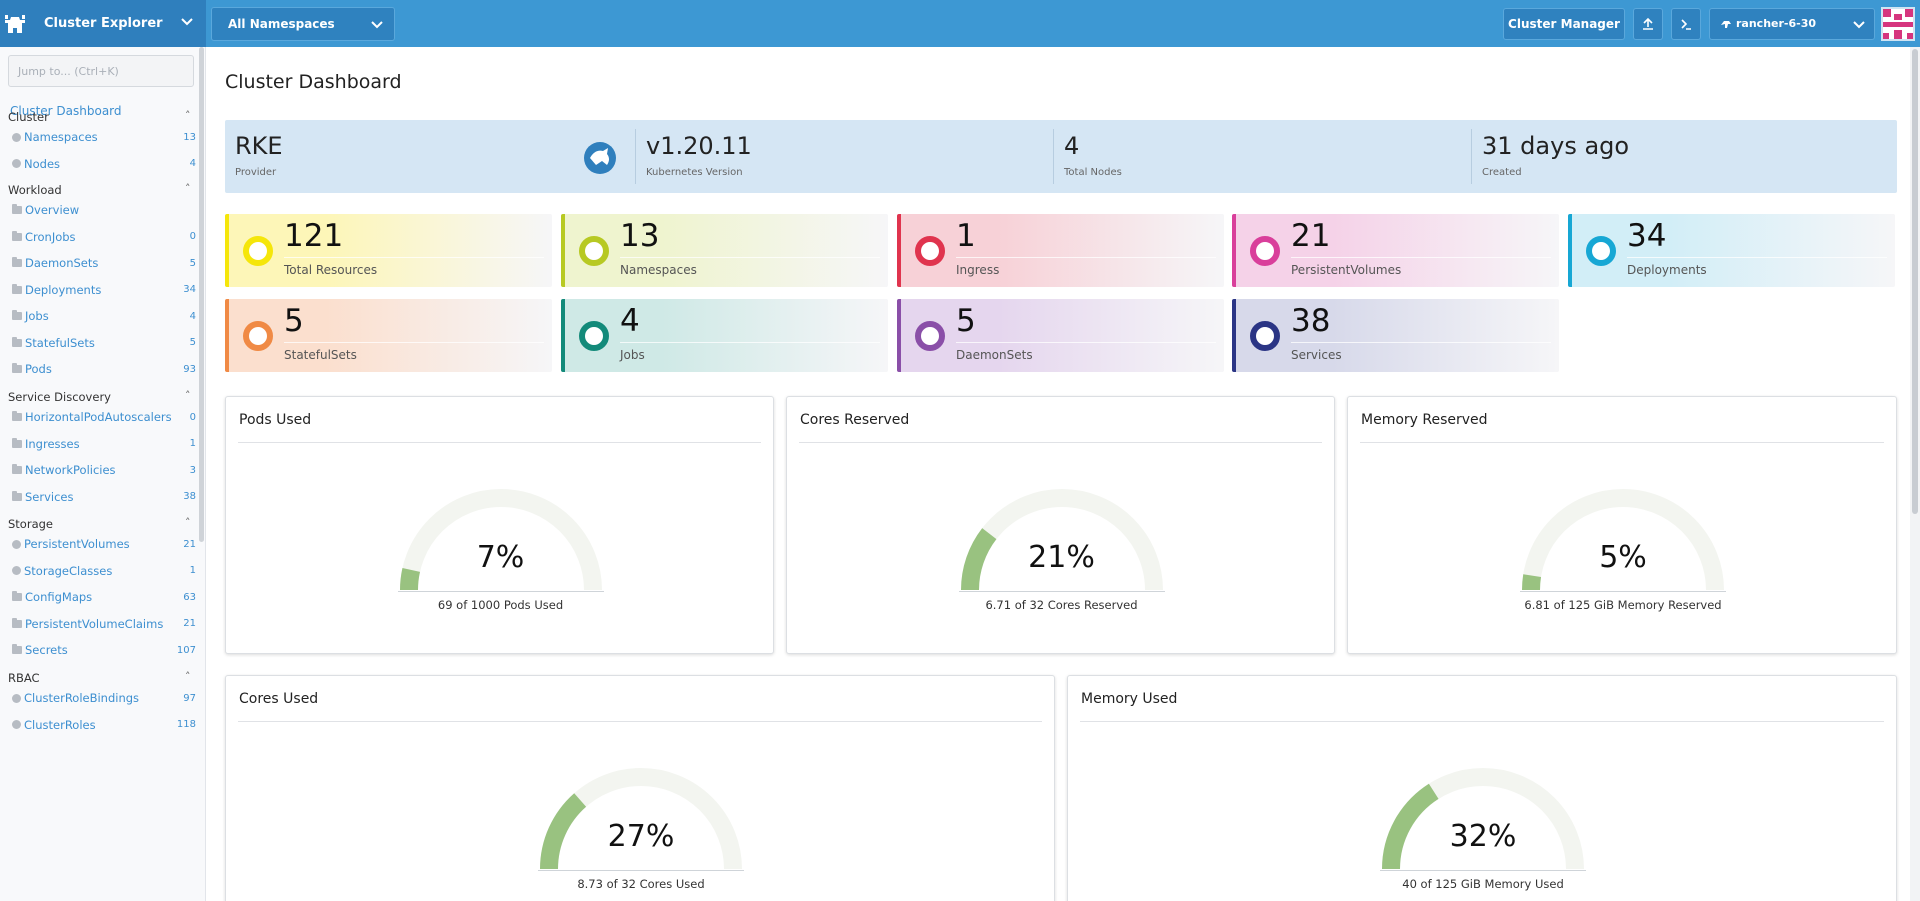  I want to click on gauge-title: Memory Used, so click(1129, 699).